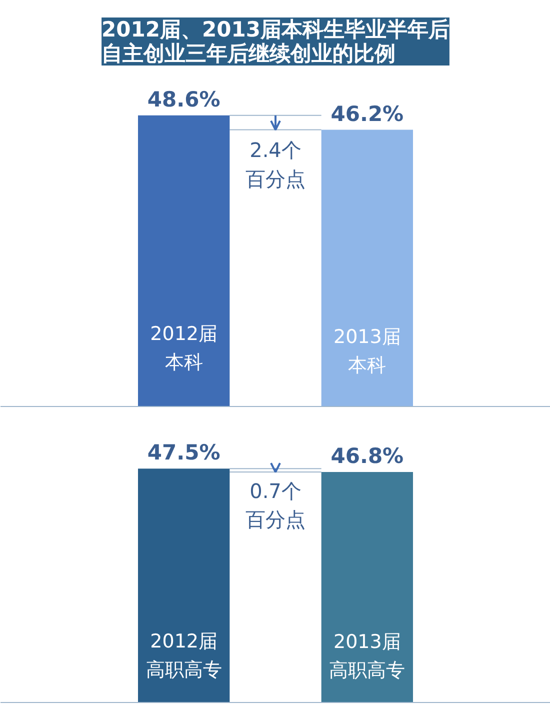 This screenshot has width=550, height=726. I want to click on annotation: 2.4个百分点, so click(276, 164).